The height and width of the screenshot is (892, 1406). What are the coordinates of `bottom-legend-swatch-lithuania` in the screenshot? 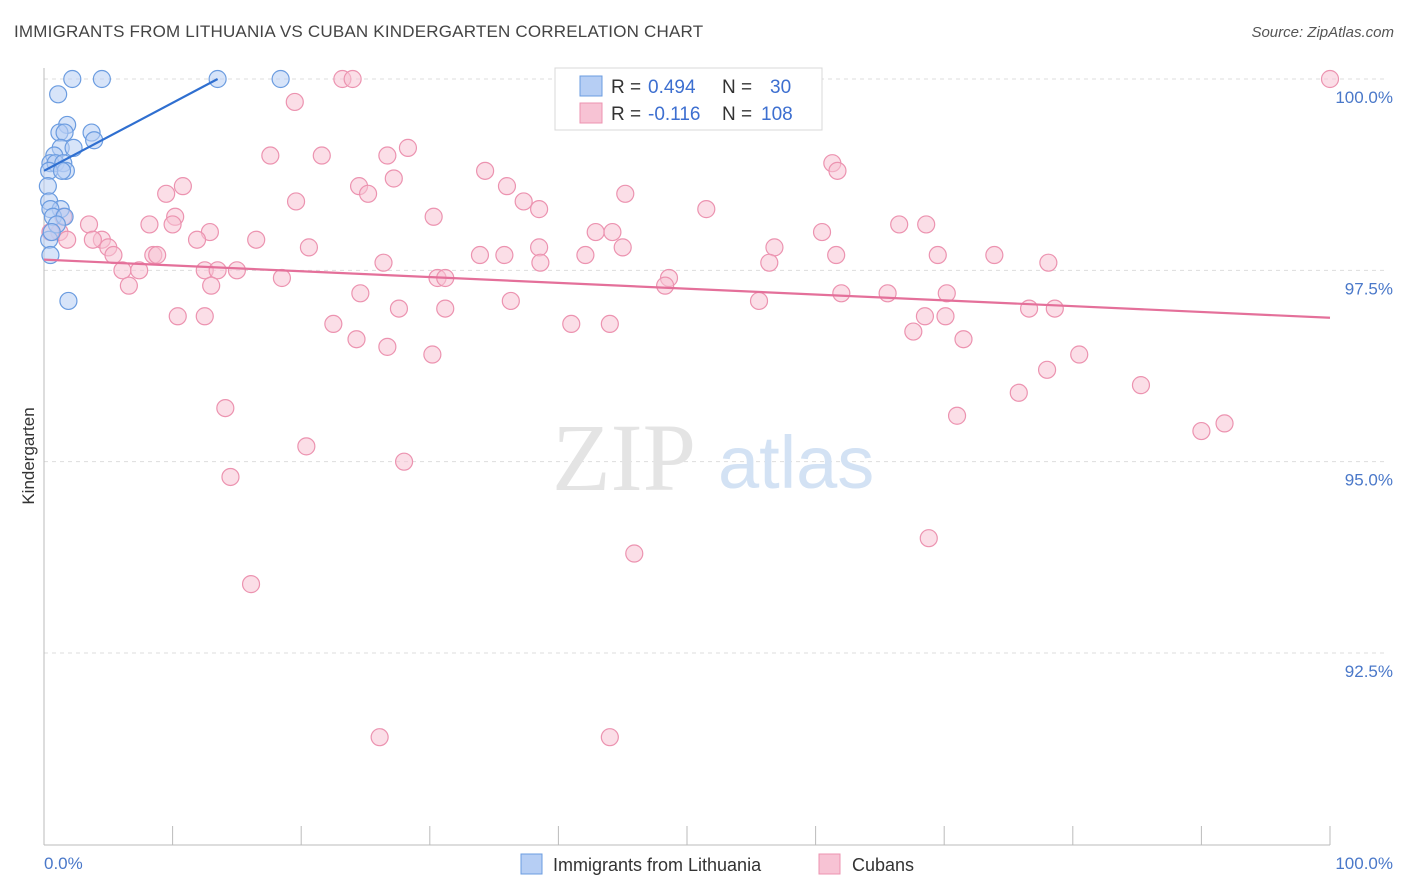 It's located at (531, 864).